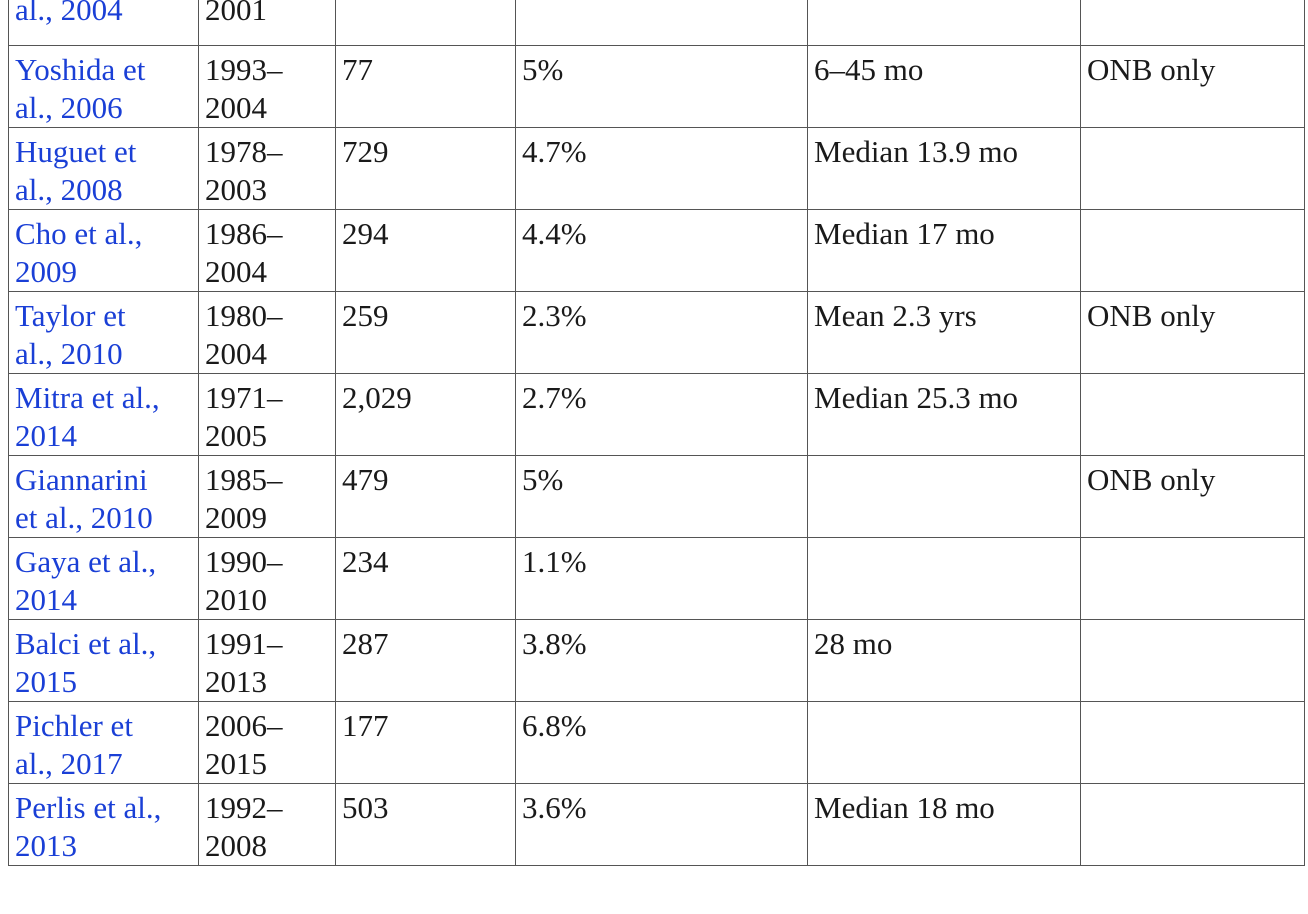 The image size is (1308, 914). I want to click on time-cell-text: Median 13.9 mo, so click(916, 151).